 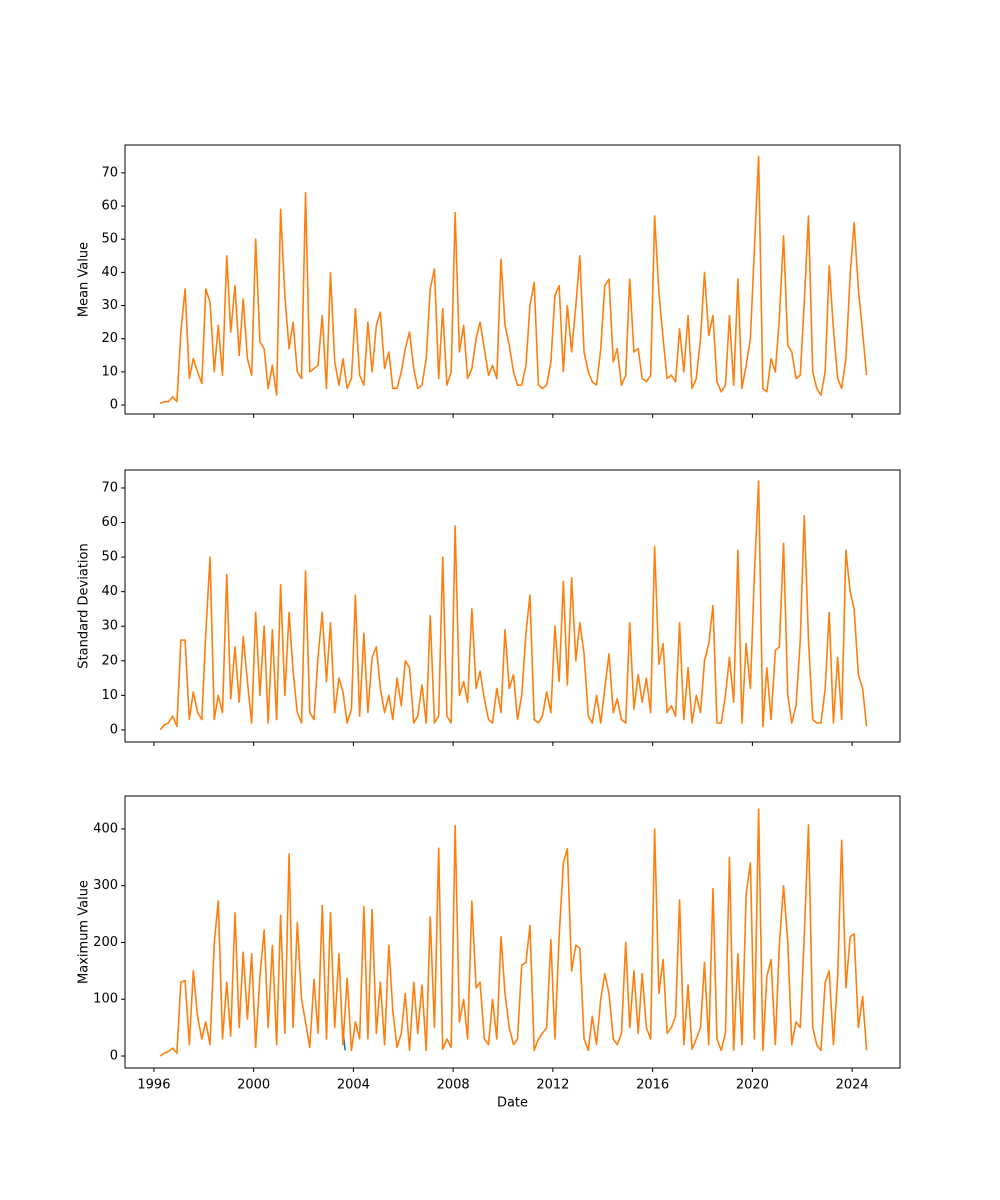 I want to click on x-tick-label: 2008, so click(x=453, y=1085).